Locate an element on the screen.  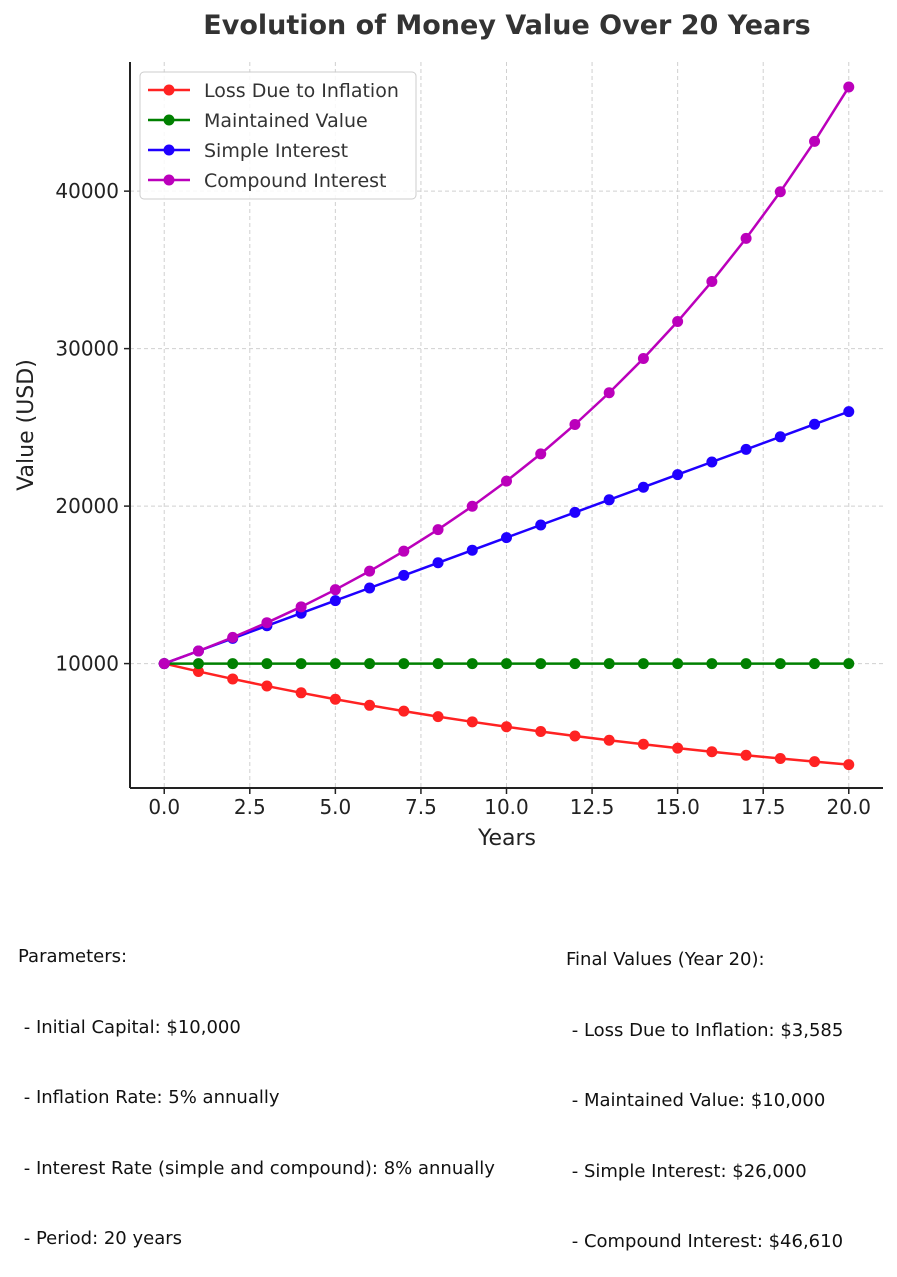
legend-item: Simple Interest is located at coordinates (248, 151).